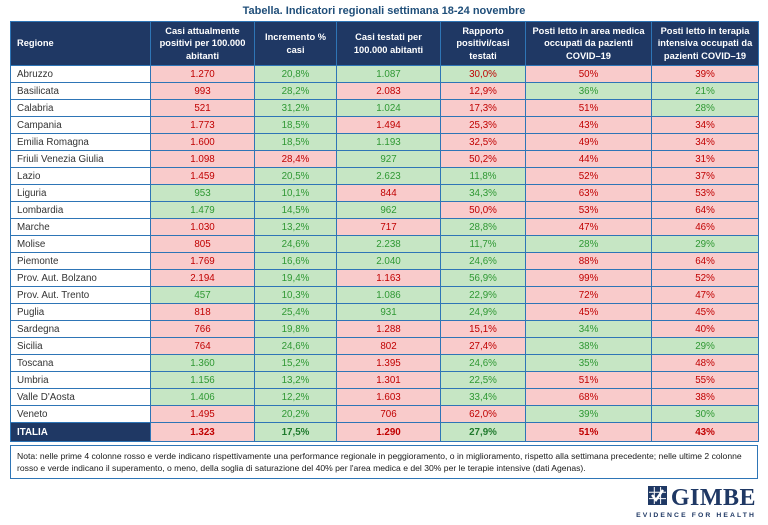 The image size is (768, 525). Describe the element at coordinates (388, 363) in the screenshot. I see `value-cell: 1.395` at that location.